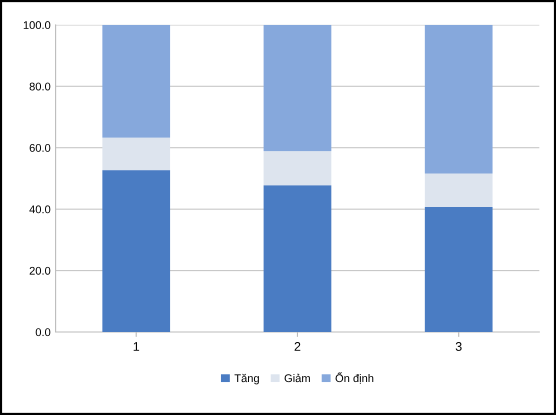 Image resolution: width=556 pixels, height=415 pixels. Describe the element at coordinates (297, 346) in the screenshot. I see `x-tick-label: 2` at that location.